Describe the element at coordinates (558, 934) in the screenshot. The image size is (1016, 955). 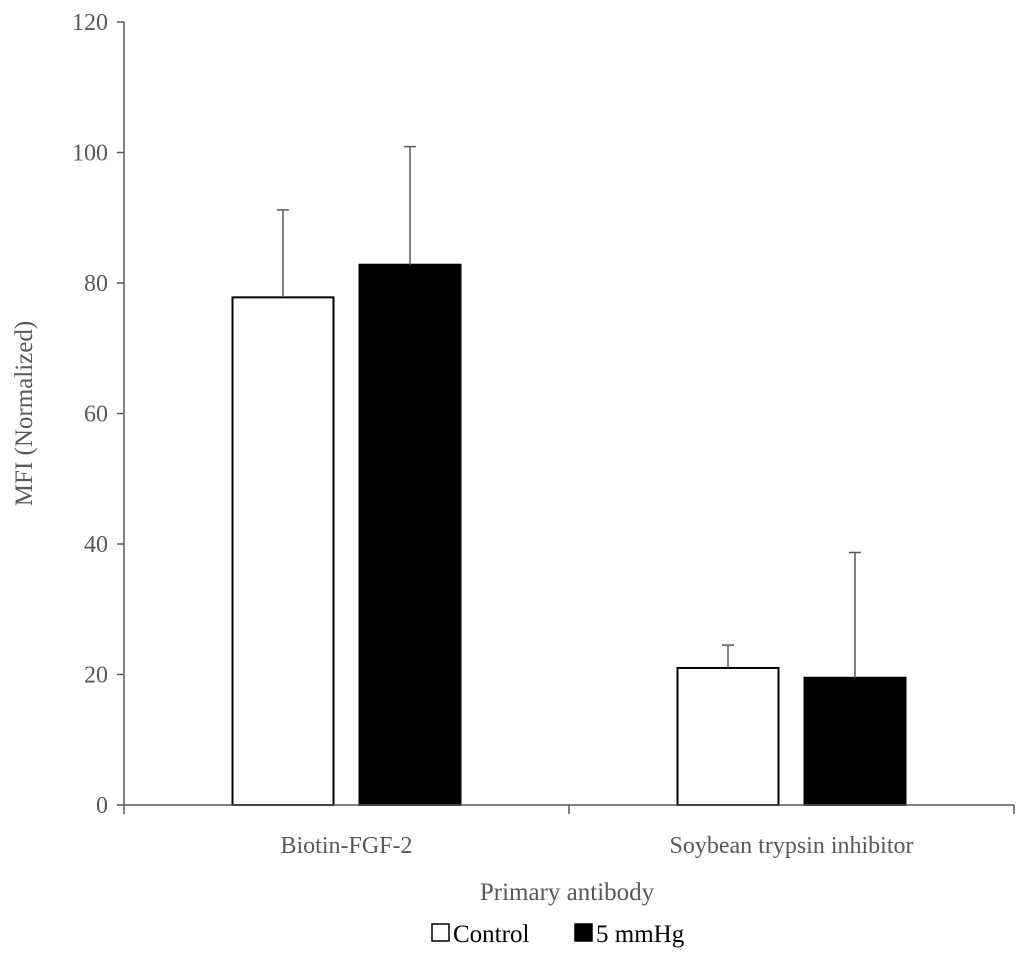
I see `legend: Control 5 mmHg` at that location.